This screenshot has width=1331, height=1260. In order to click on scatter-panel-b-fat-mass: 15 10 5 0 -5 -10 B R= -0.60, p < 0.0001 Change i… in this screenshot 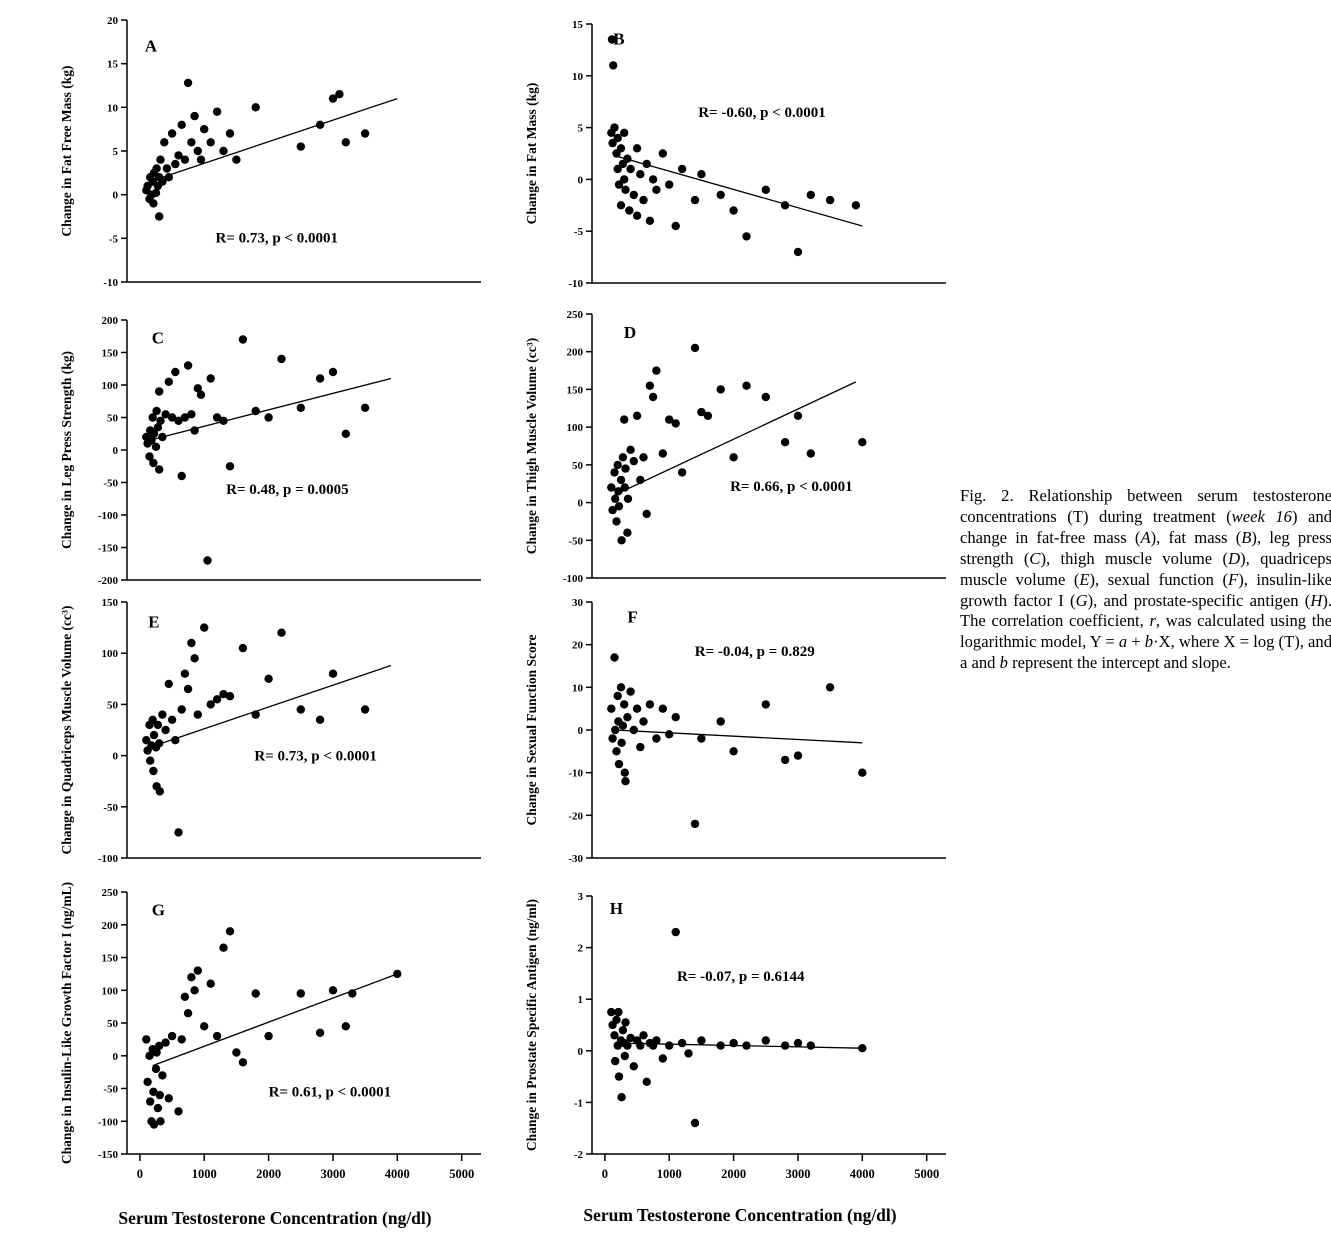, I will do `click(740, 154)`.